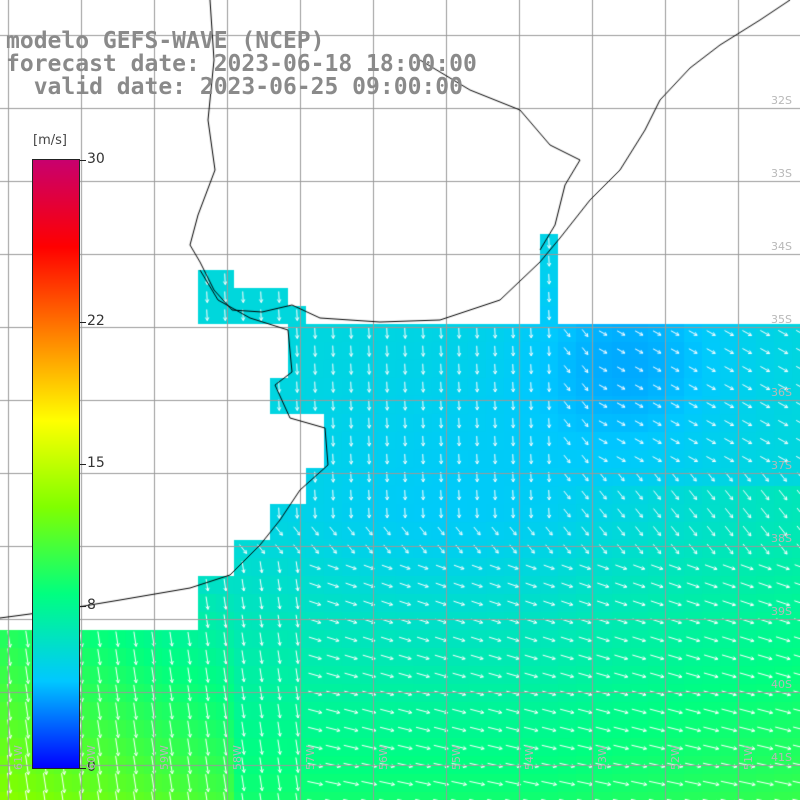  Describe the element at coordinates (781, 392) in the screenshot. I see `latitude-label: 36S` at that location.